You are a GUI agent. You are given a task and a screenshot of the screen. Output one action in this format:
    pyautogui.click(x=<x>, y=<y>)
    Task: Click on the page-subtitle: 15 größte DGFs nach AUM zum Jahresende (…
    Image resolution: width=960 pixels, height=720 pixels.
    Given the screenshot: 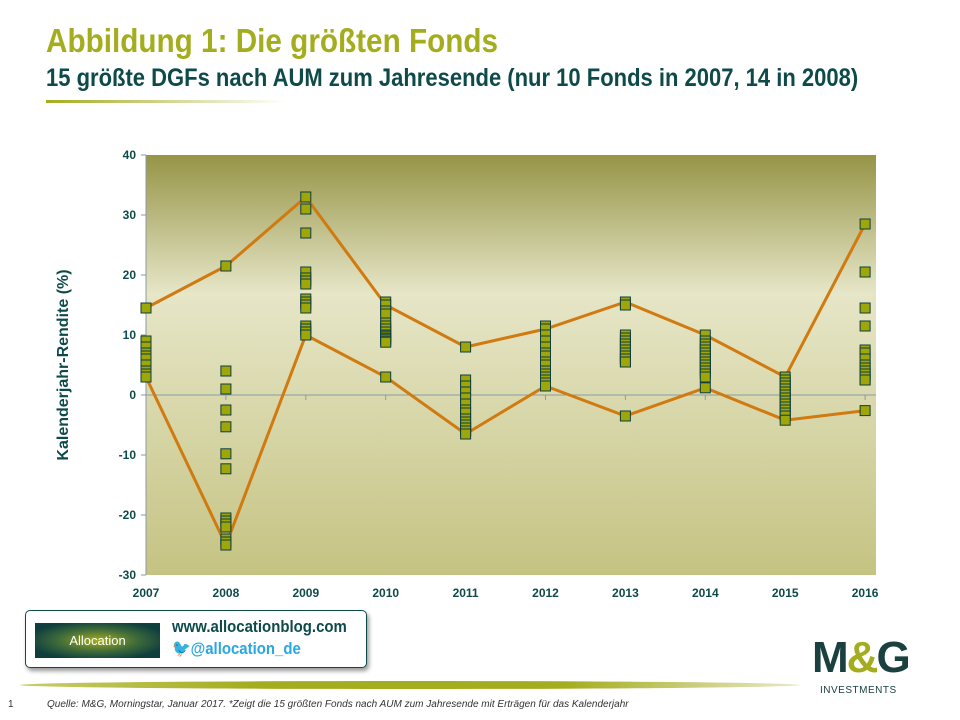 What is the action you would take?
    pyautogui.click(x=452, y=78)
    